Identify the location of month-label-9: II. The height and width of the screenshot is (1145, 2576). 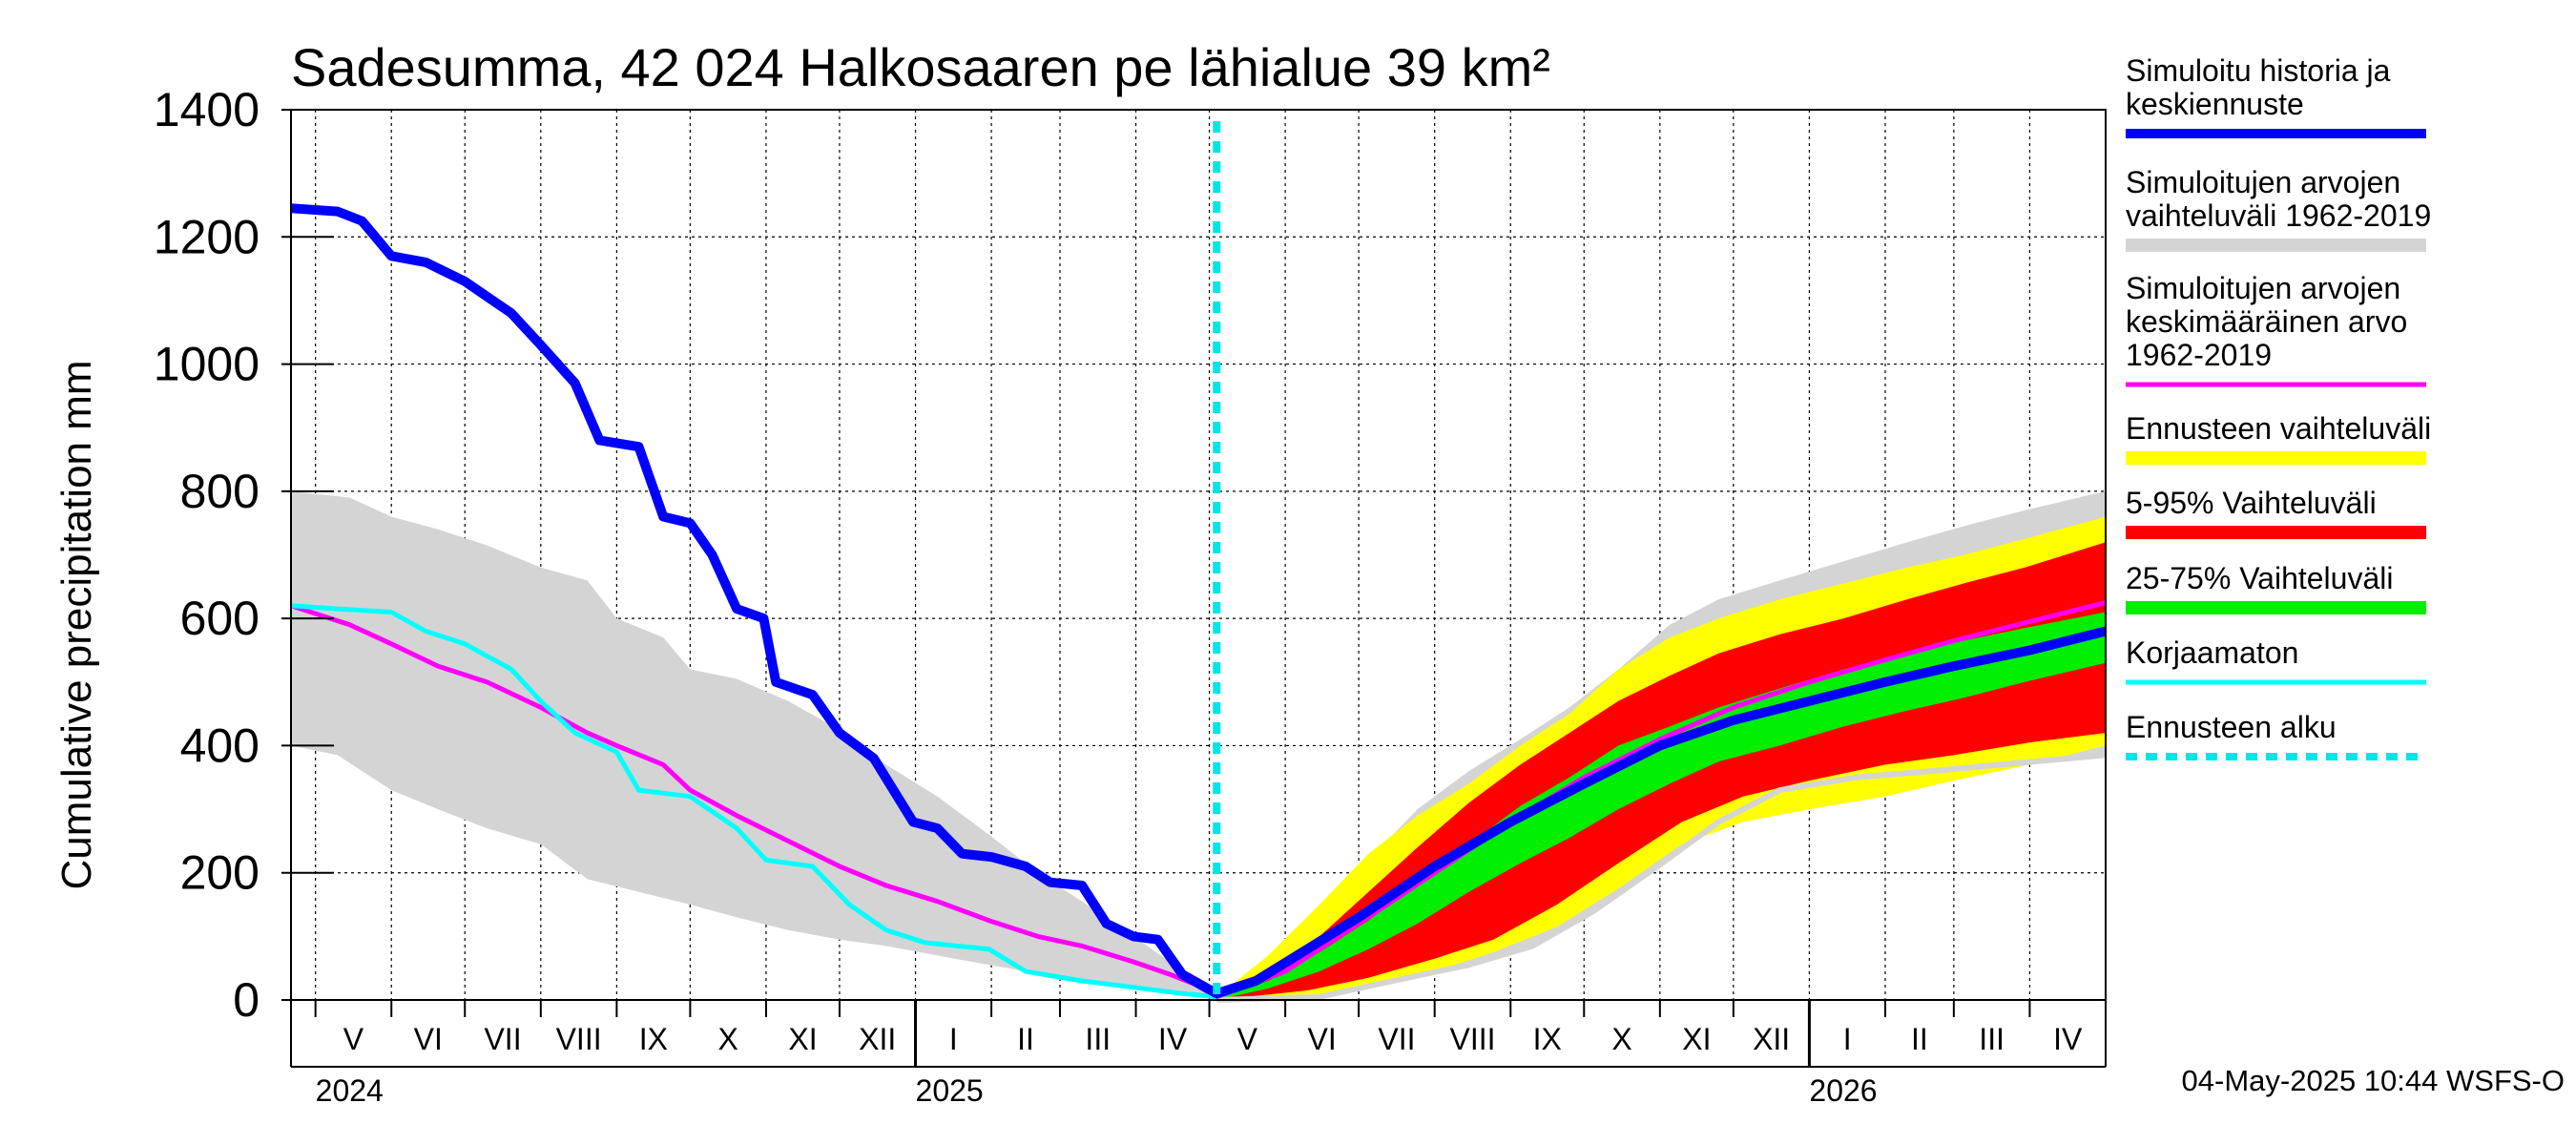
(1025, 1039).